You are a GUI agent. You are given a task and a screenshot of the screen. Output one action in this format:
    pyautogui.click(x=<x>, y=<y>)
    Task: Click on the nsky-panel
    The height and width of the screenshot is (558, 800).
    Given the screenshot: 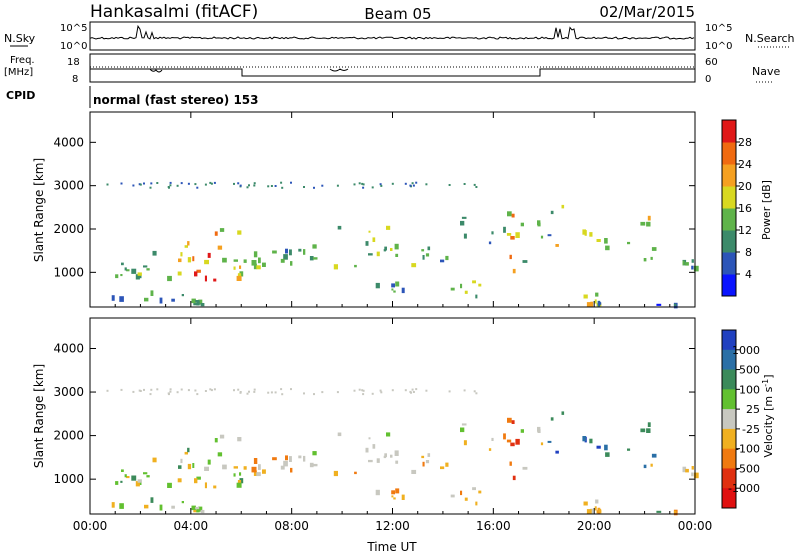 What is the action you would take?
    pyautogui.click(x=392, y=36)
    